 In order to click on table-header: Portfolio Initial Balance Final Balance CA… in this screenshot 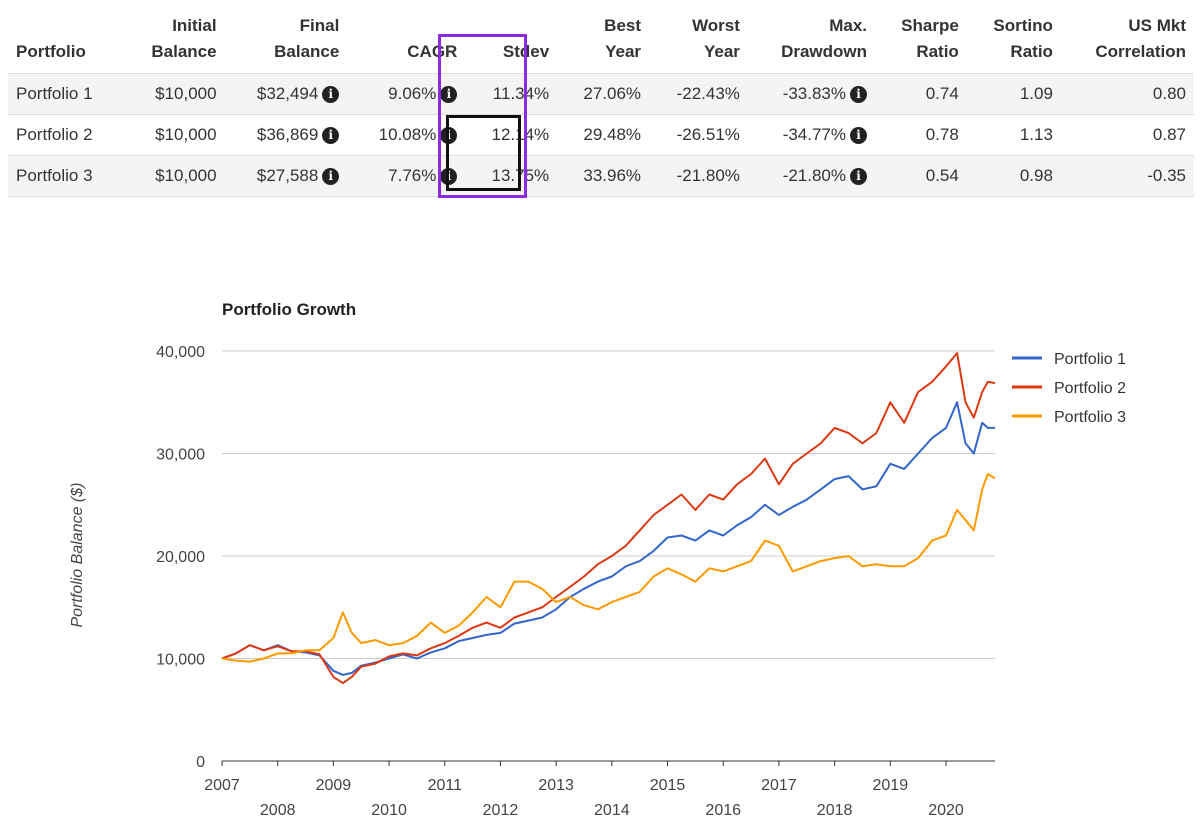, I will do `click(601, 40)`.